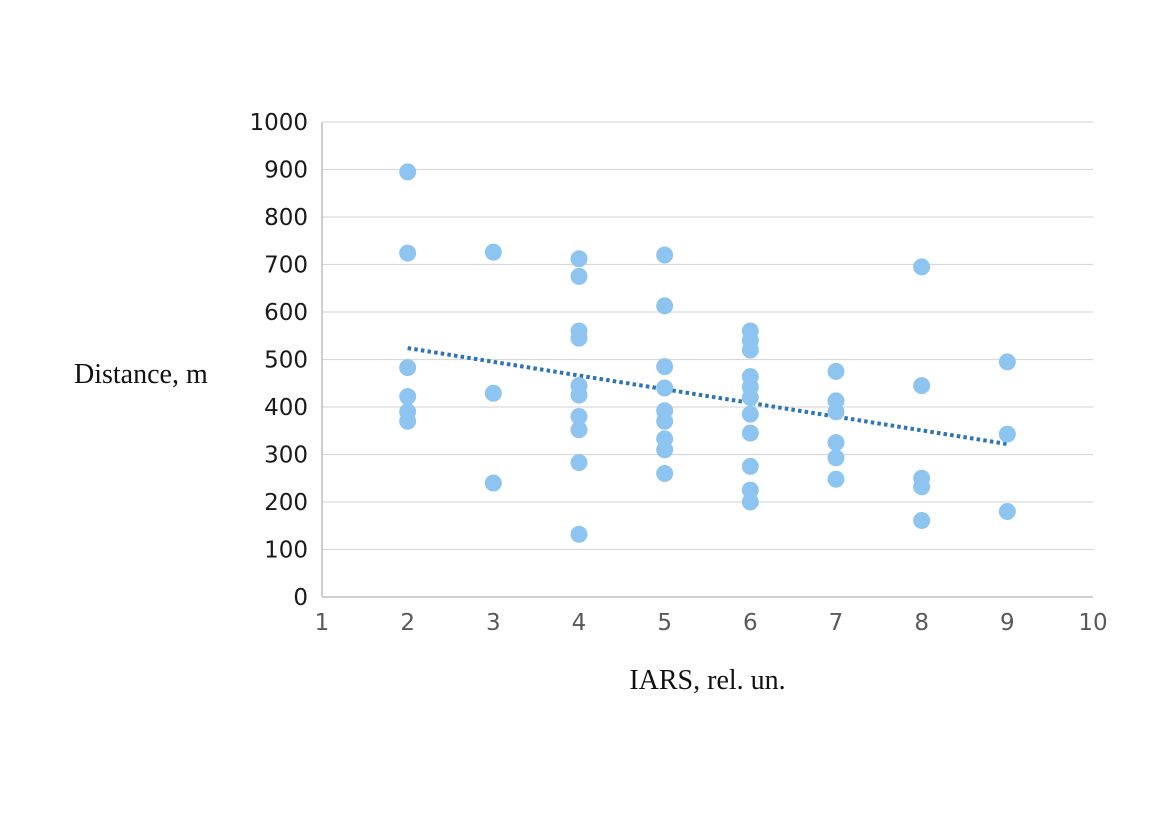  What do you see at coordinates (286, 408) in the screenshot?
I see `y-tick-label: 400` at bounding box center [286, 408].